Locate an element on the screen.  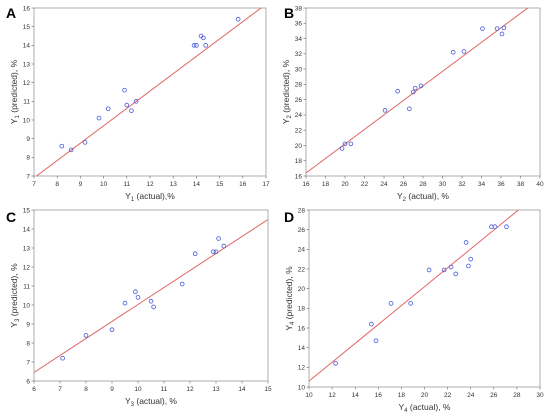
x-tick-label: 24 is located at coordinates (471, 395).